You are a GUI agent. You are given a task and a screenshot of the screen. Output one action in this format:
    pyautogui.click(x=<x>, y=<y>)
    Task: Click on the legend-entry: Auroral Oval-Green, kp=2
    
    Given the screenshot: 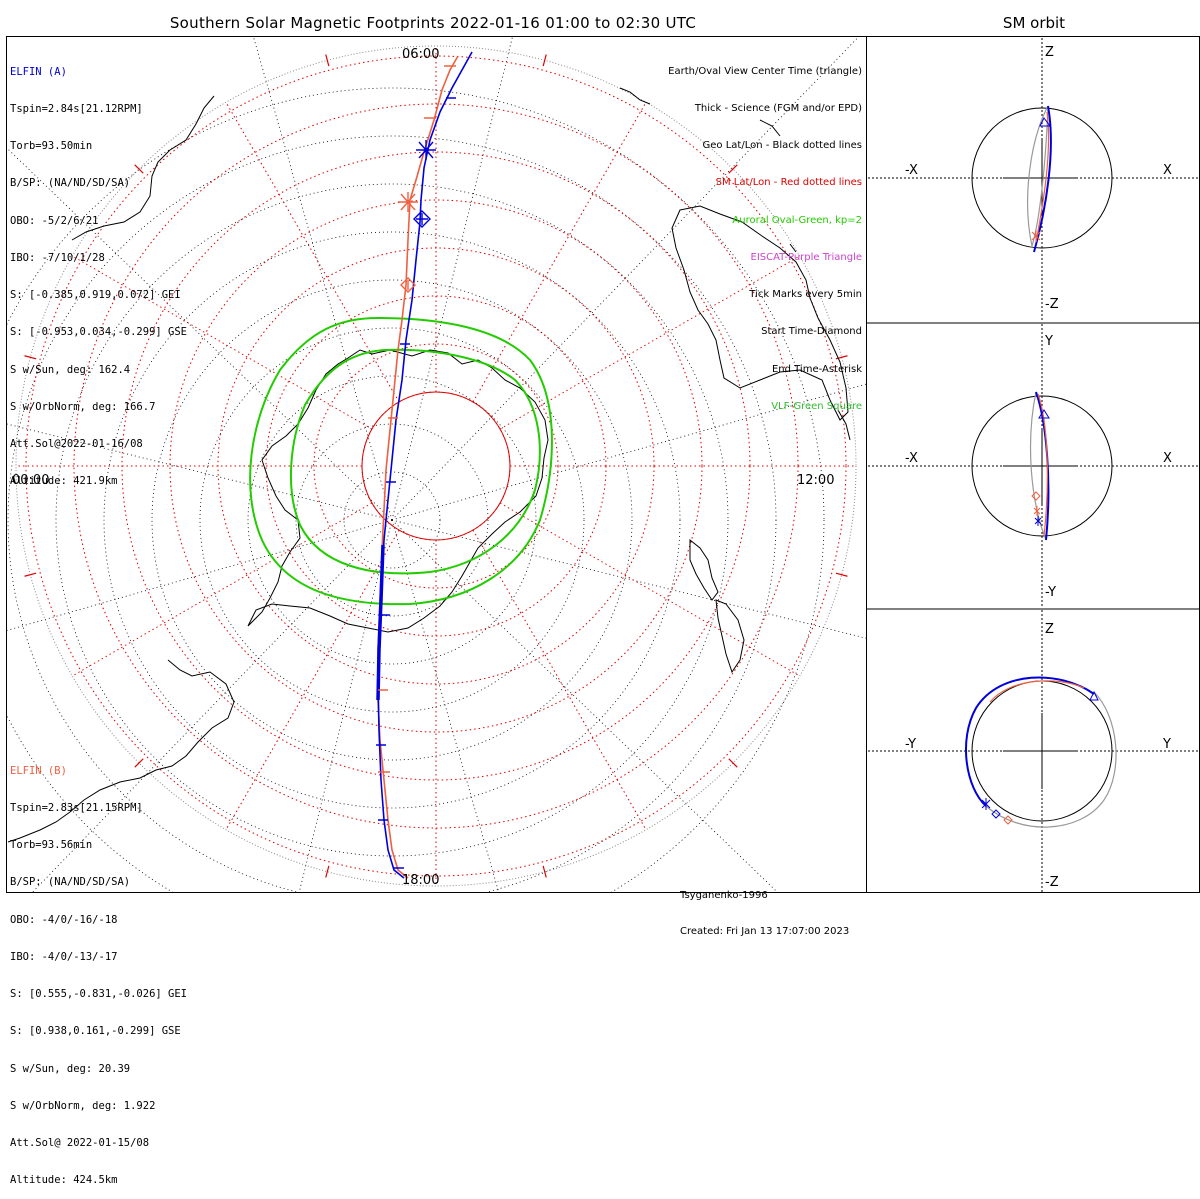 What is the action you would take?
    pyautogui.click(x=797, y=220)
    